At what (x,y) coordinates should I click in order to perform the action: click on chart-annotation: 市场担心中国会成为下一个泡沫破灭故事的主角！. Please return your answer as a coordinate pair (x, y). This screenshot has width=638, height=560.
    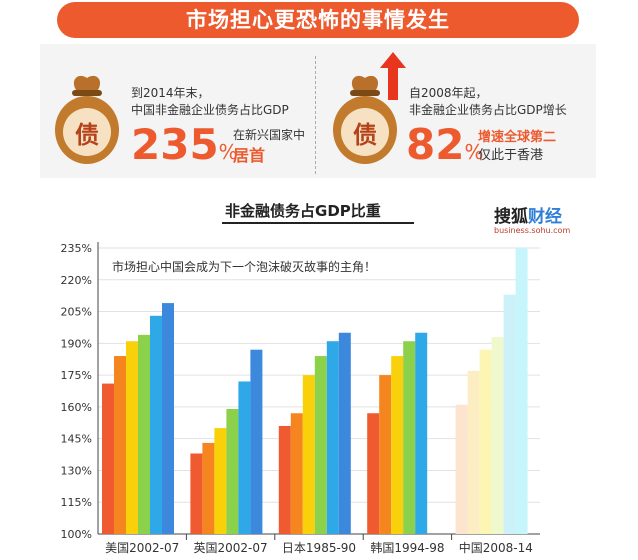
    Looking at the image, I should click on (244, 267).